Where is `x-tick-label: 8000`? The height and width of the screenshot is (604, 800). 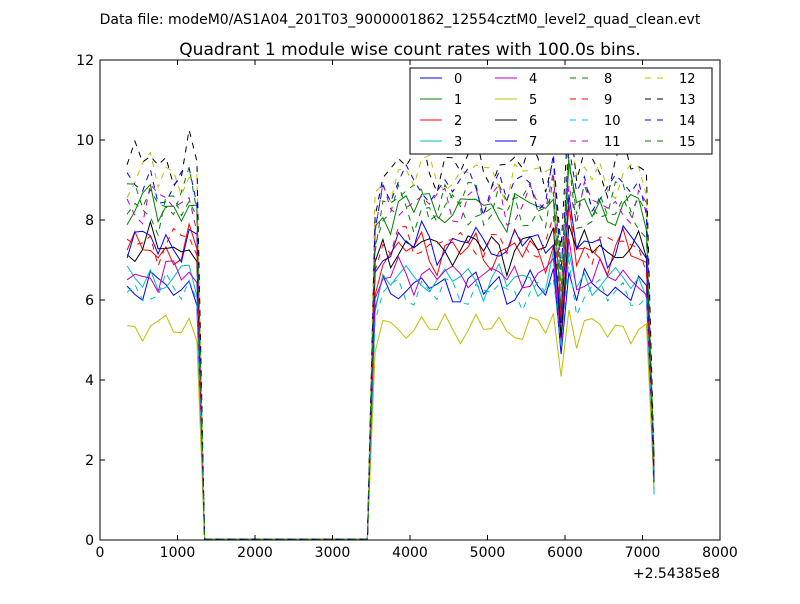 x-tick-label: 8000 is located at coordinates (720, 553).